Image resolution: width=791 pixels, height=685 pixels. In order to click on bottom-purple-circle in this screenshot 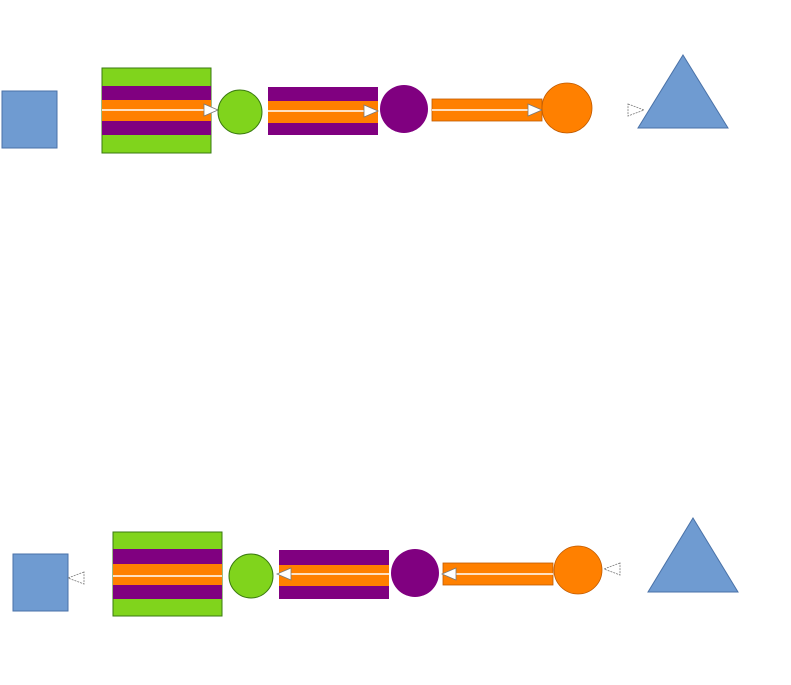, I will do `click(415, 573)`.